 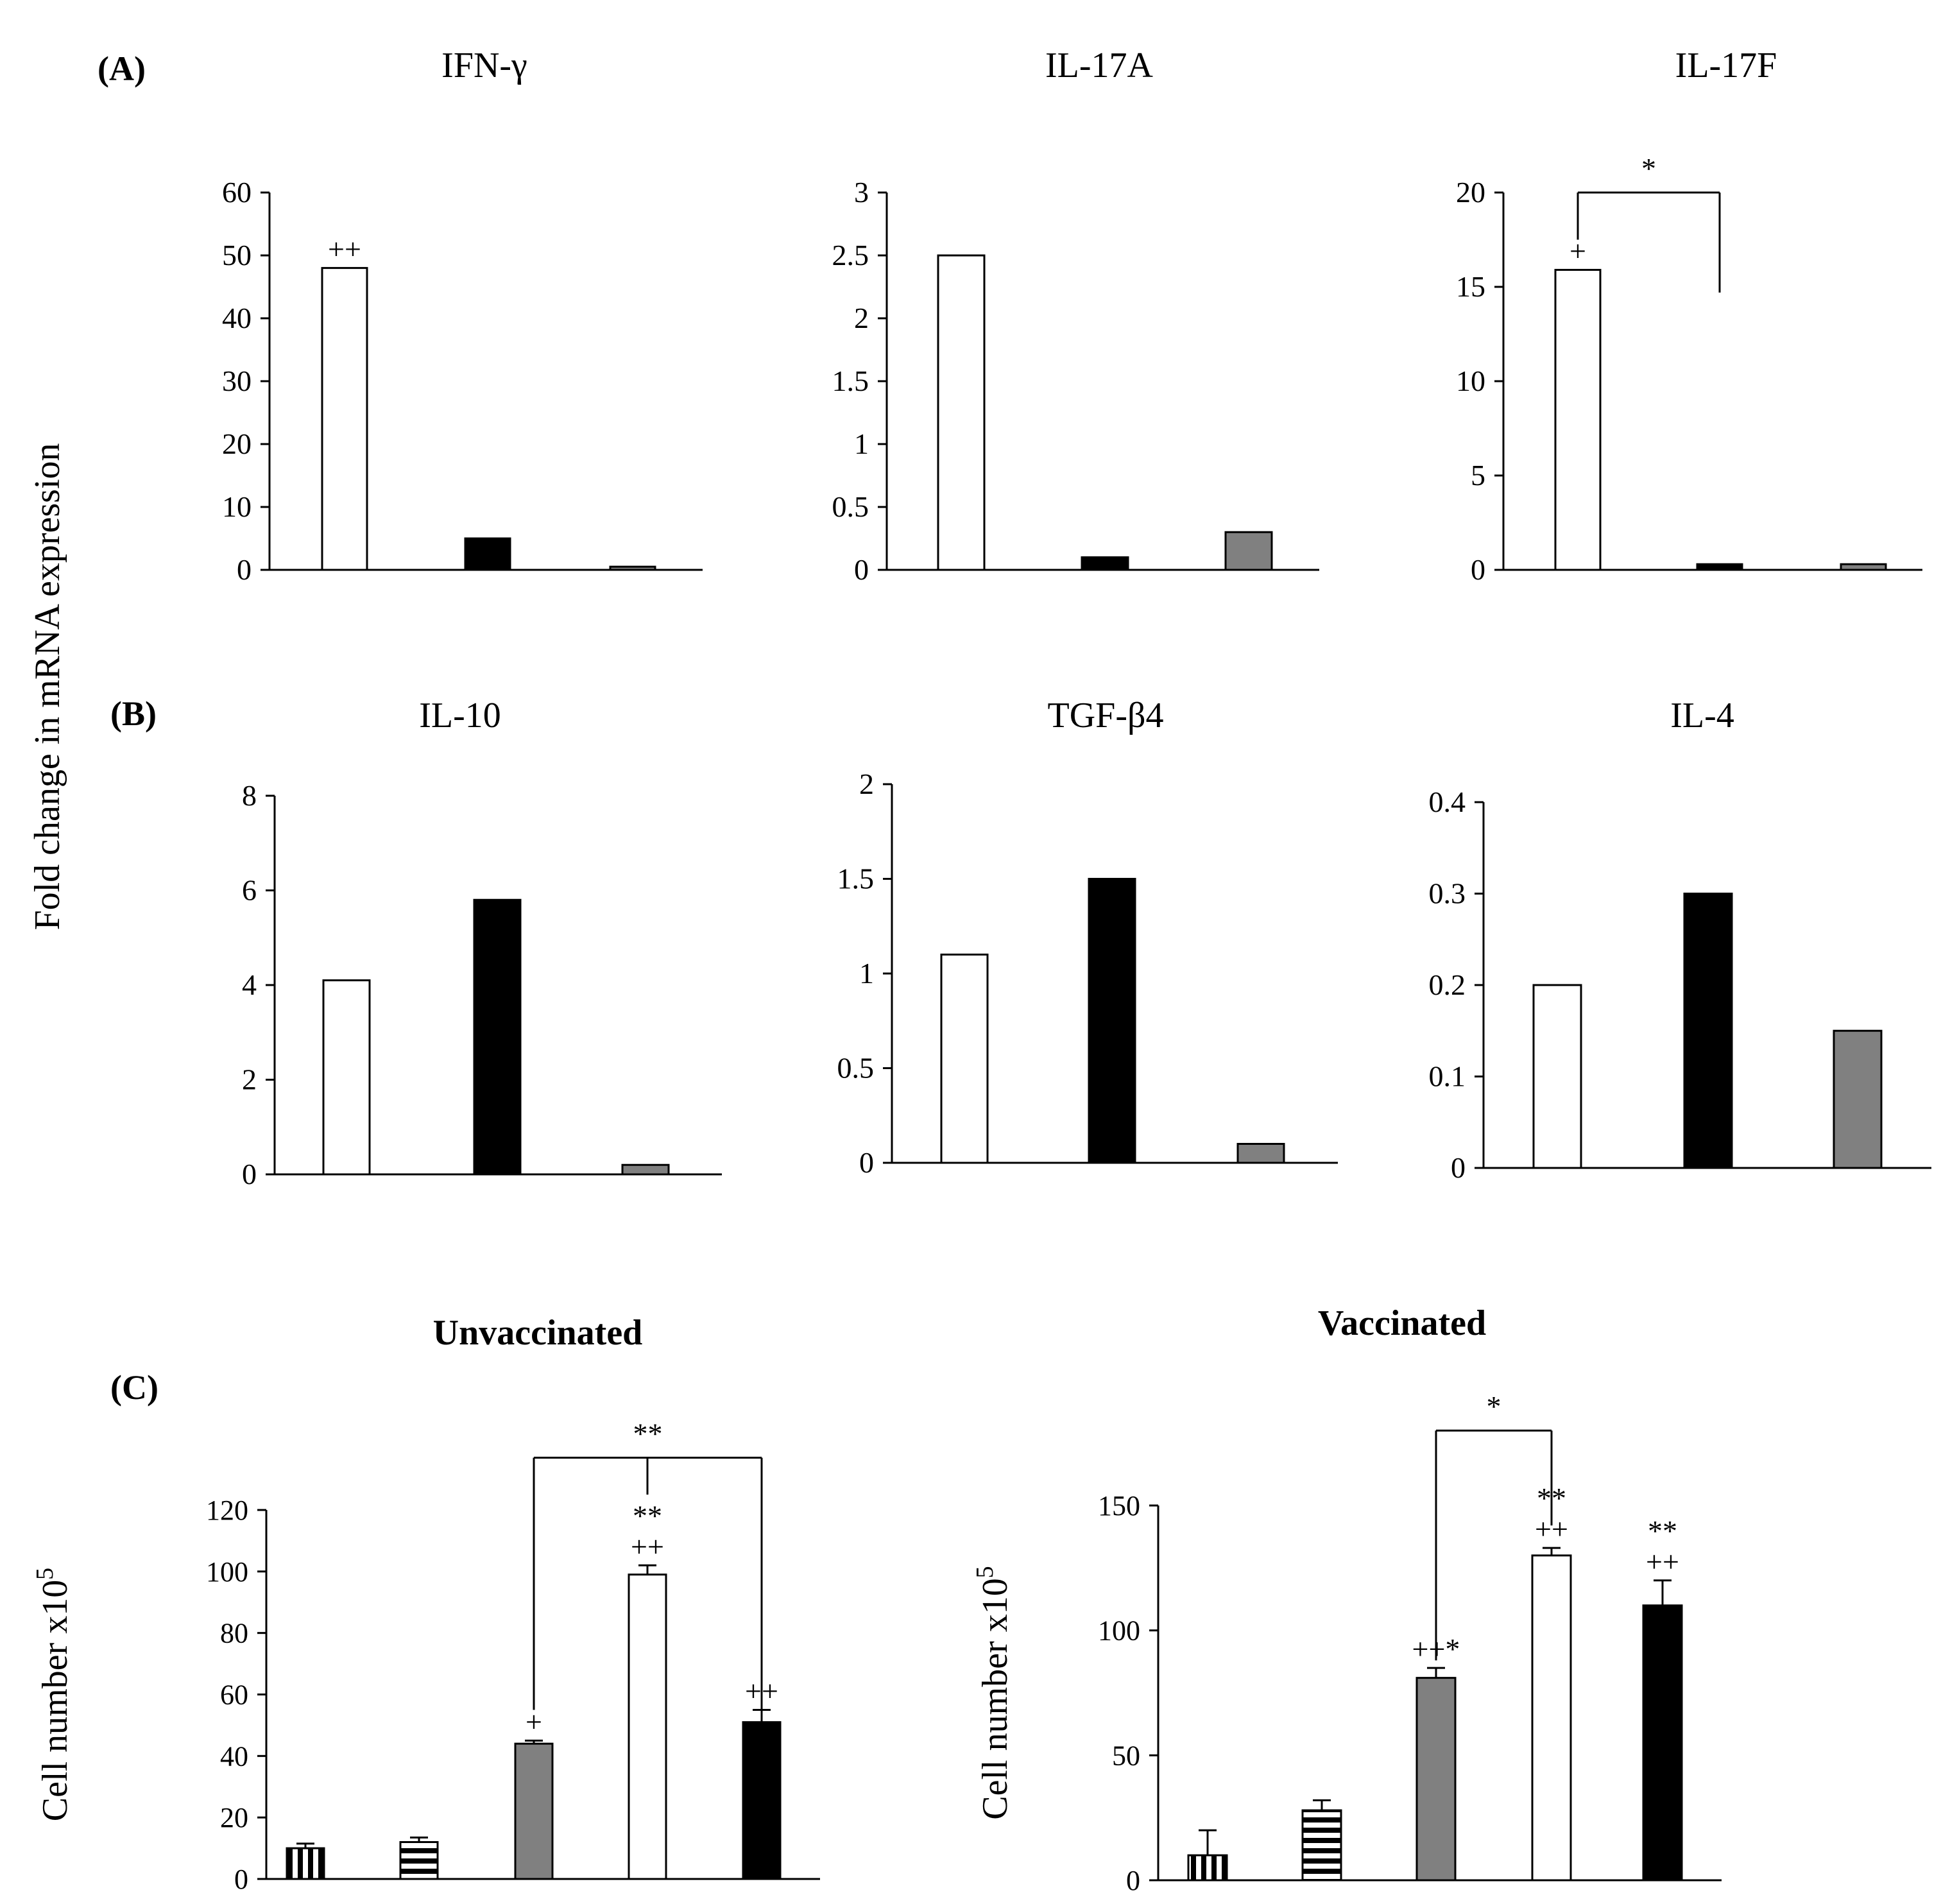 What do you see at coordinates (1470, 286) in the screenshot?
I see `y-tick-label: 15` at bounding box center [1470, 286].